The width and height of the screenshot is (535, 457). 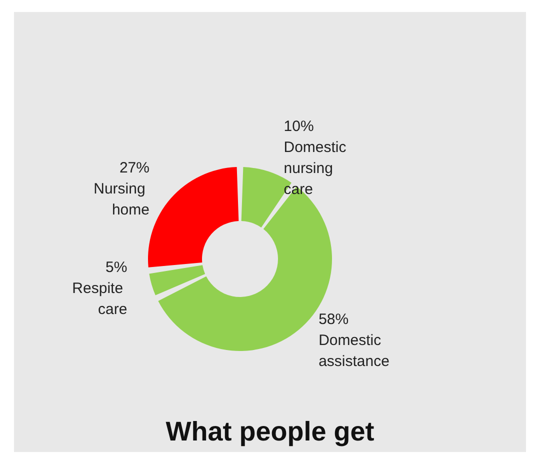 I want to click on slice-label: Respite care, so click(x=100, y=299).